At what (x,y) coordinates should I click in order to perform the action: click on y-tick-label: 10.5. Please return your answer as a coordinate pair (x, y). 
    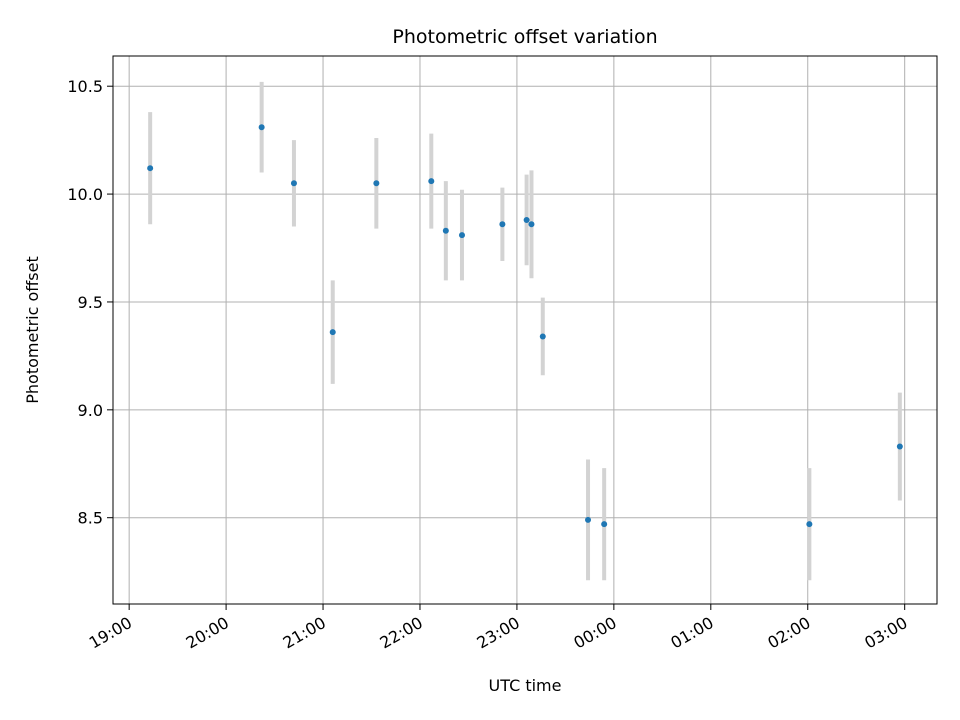
    Looking at the image, I should click on (85, 86).